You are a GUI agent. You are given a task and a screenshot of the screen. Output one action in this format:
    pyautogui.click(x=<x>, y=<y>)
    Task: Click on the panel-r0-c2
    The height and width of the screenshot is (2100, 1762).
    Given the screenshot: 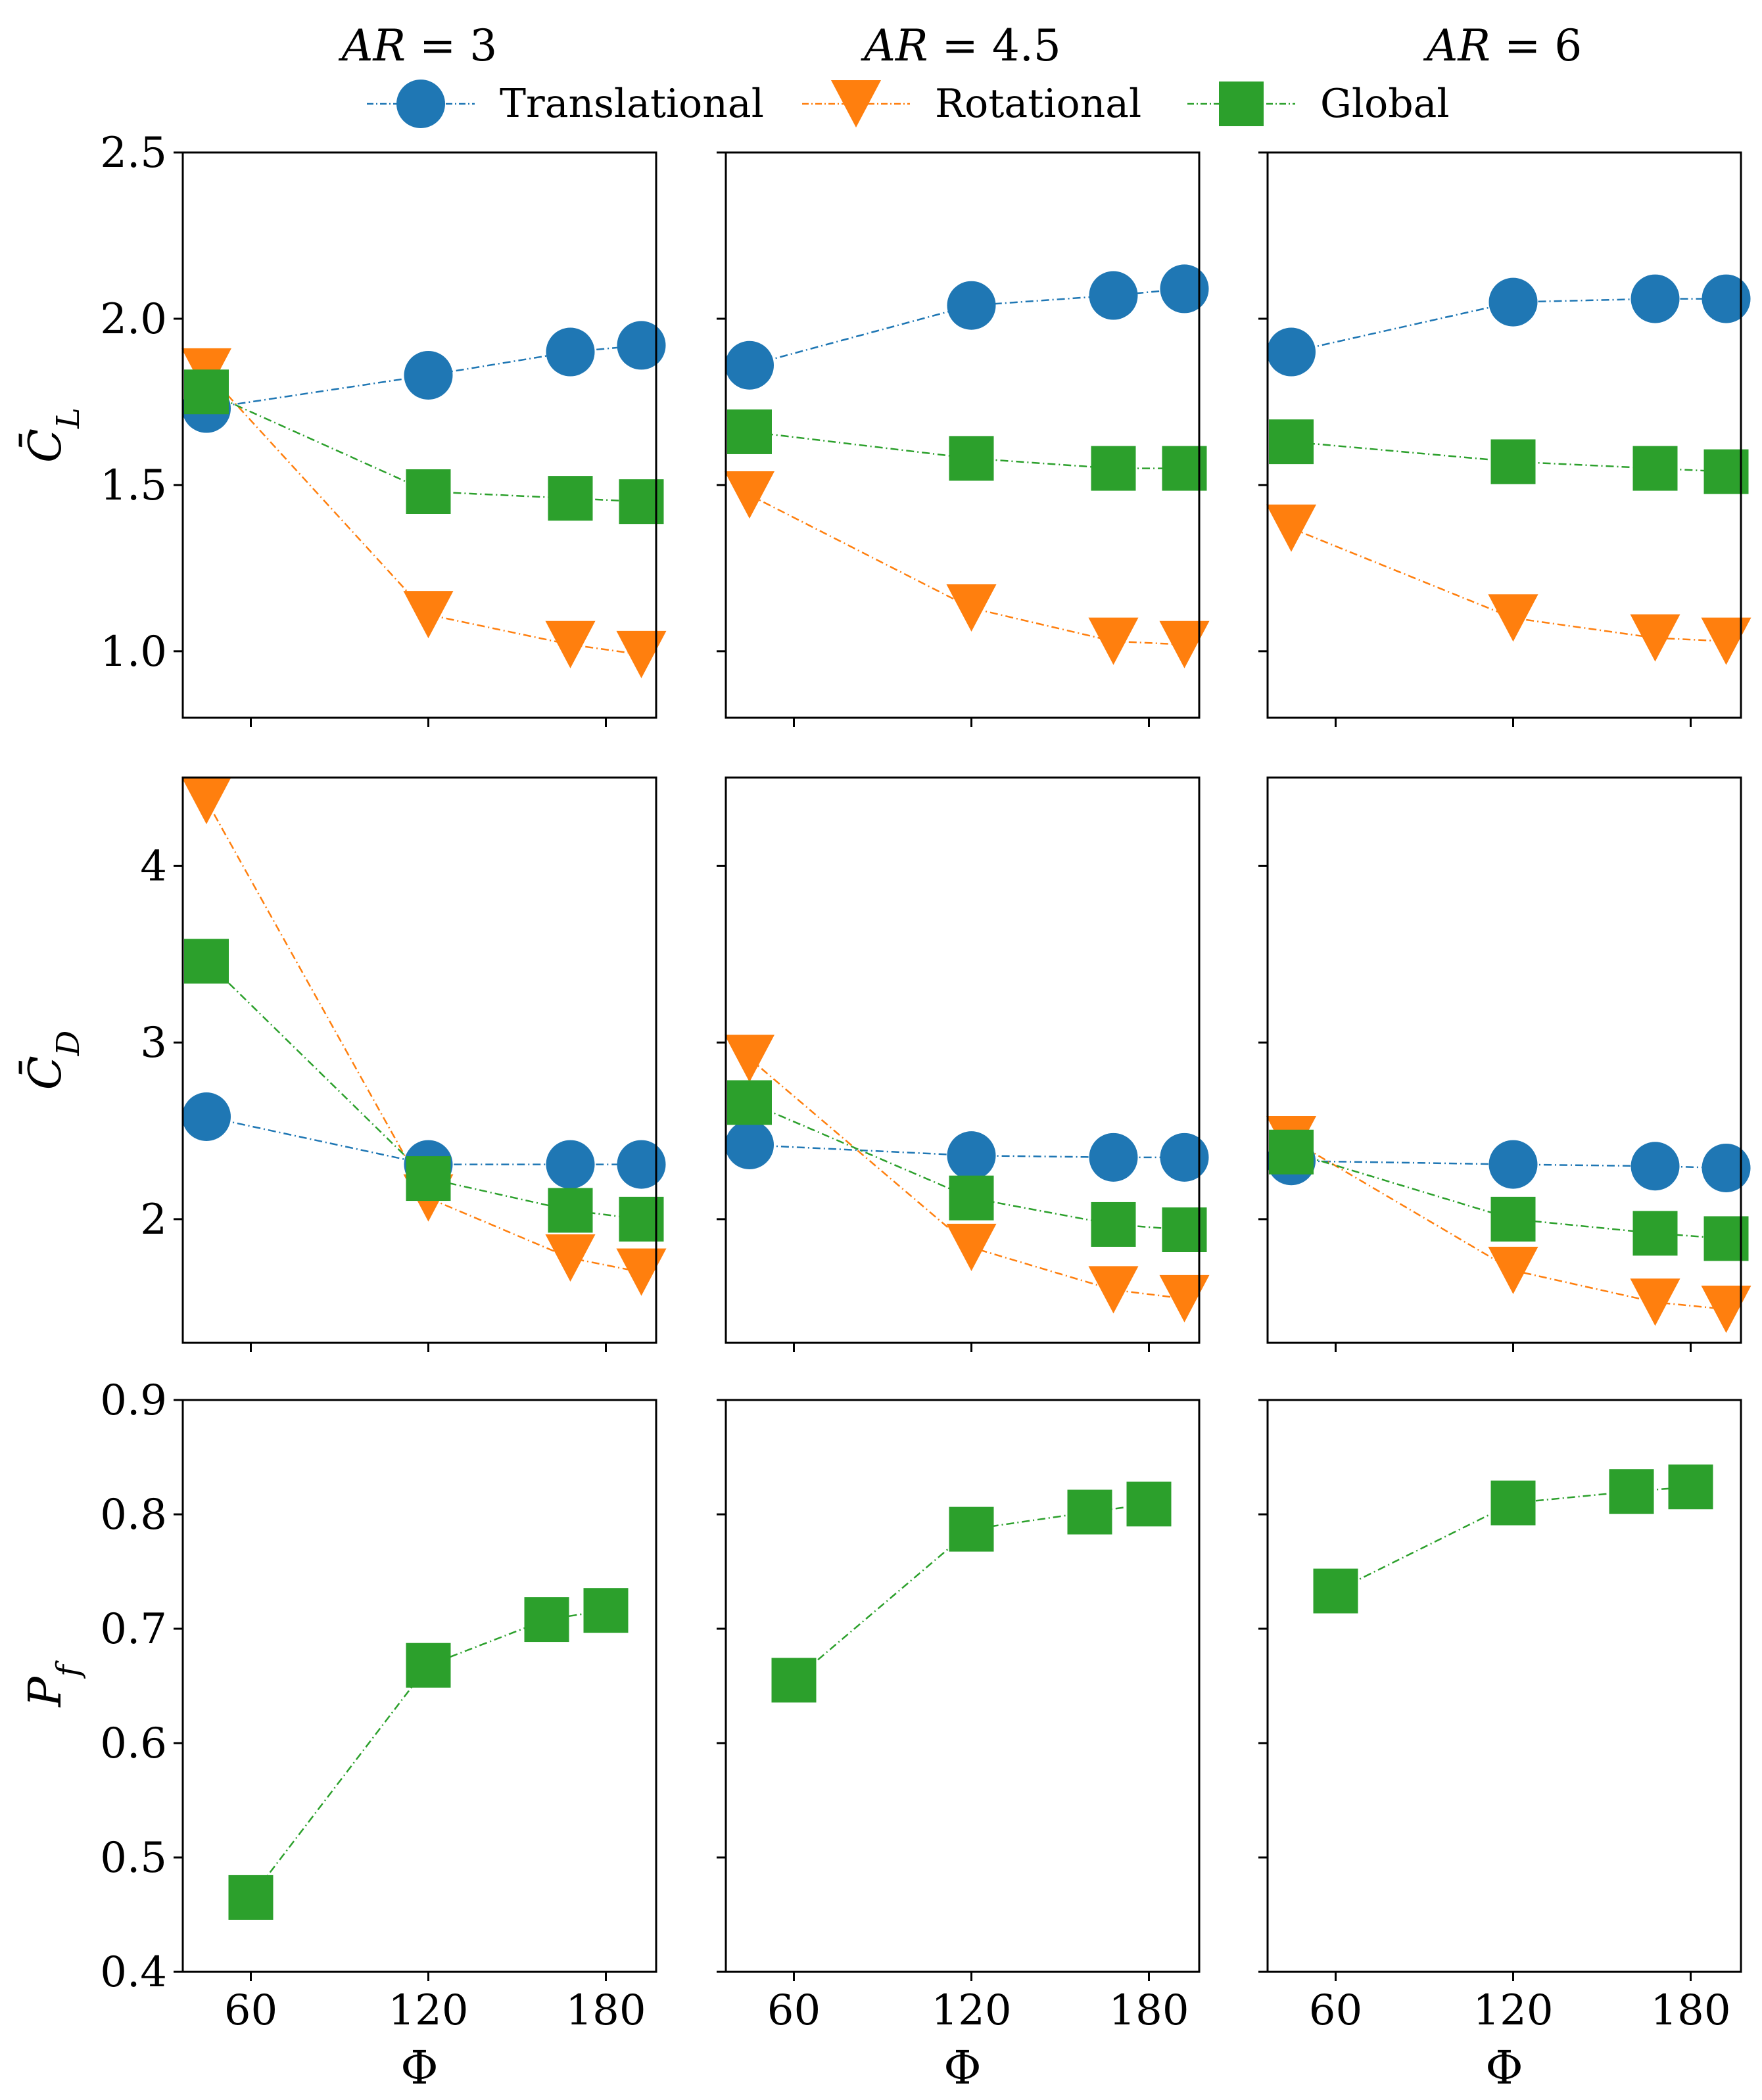 What is the action you would take?
    pyautogui.click(x=1505, y=439)
    